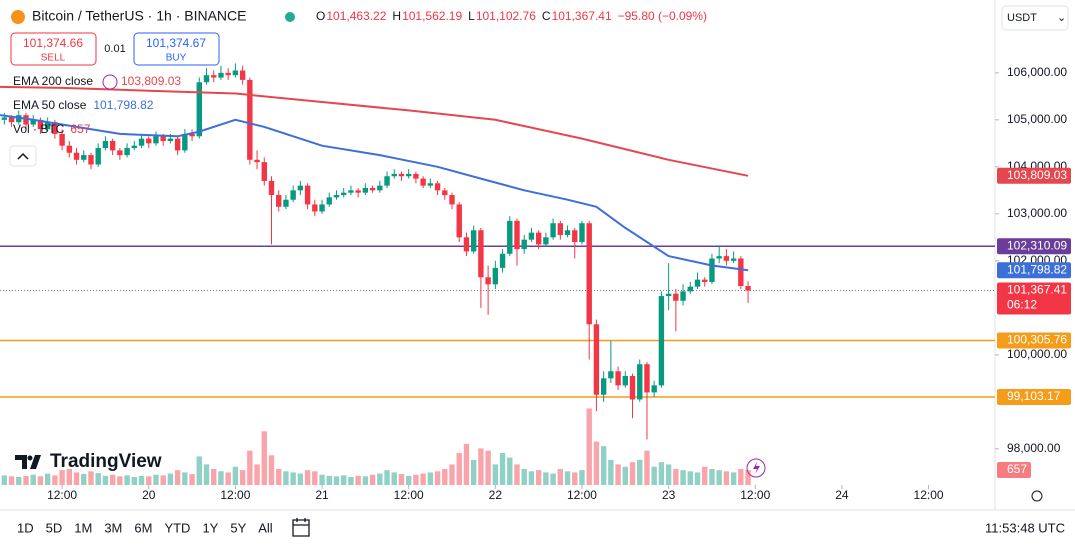 This screenshot has height=552, width=1075. Describe the element at coordinates (374, 131) in the screenshot. I see `ema-line` at that location.